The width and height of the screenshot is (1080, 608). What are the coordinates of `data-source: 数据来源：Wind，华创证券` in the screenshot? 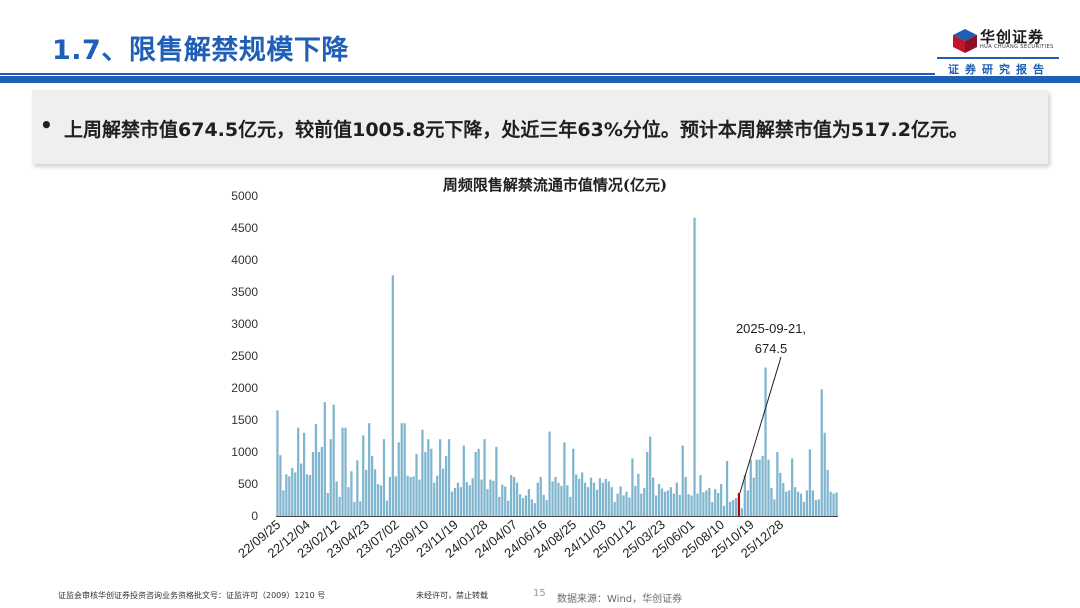 It's located at (620, 599).